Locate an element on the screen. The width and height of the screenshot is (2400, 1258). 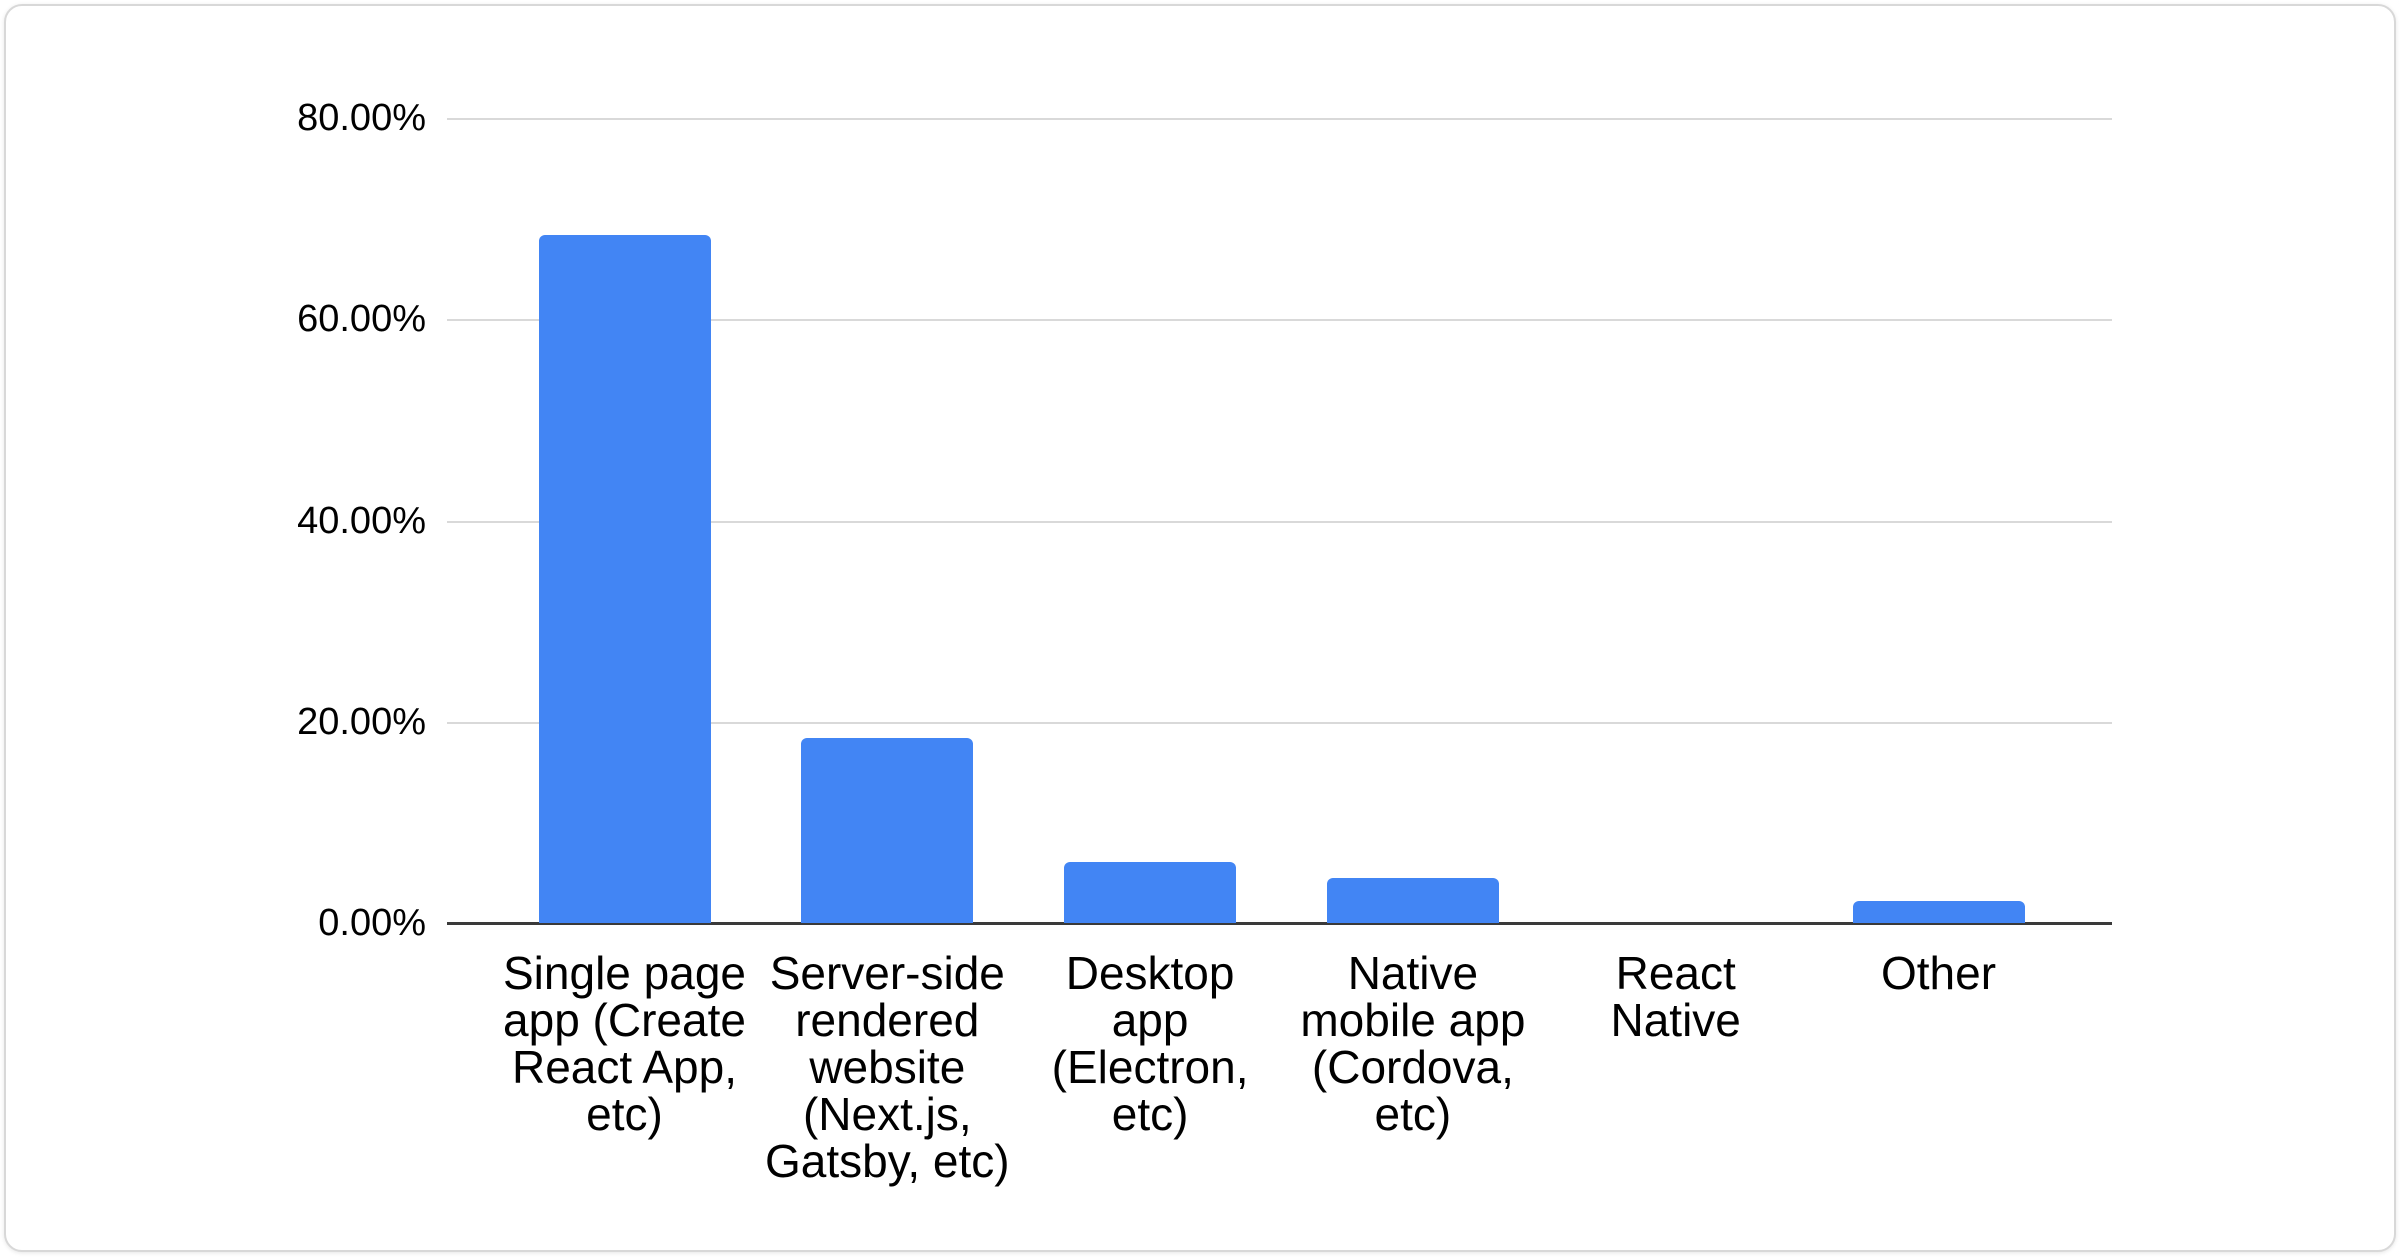
x-axis-category-label: Other is located at coordinates (1938, 973).